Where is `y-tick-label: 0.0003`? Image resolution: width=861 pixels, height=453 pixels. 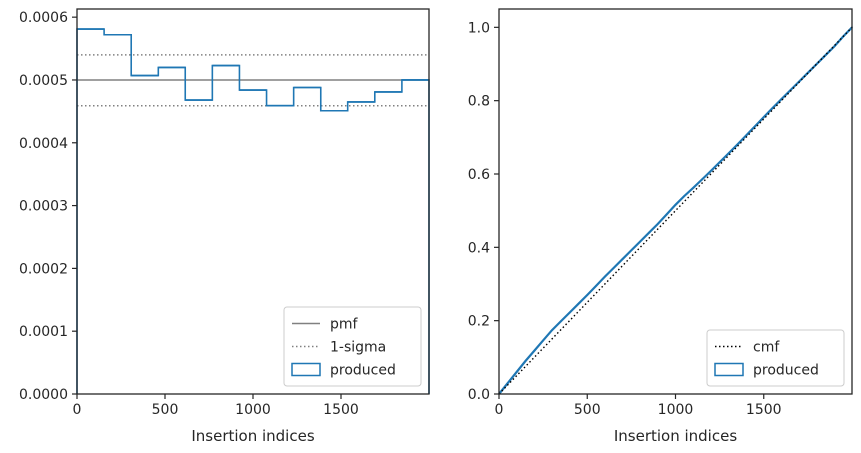 y-tick-label: 0.0003 is located at coordinates (43, 207).